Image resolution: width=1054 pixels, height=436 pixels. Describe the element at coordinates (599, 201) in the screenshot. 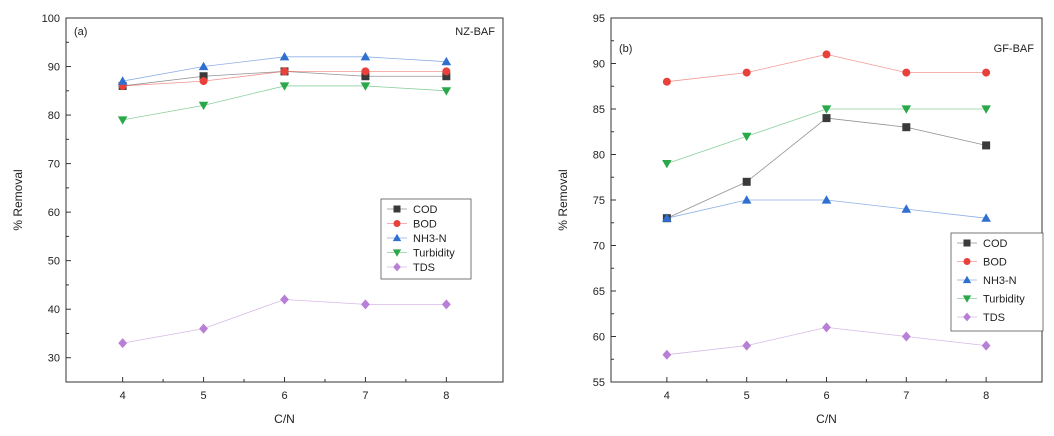

I see `y-tick-label: 75` at that location.